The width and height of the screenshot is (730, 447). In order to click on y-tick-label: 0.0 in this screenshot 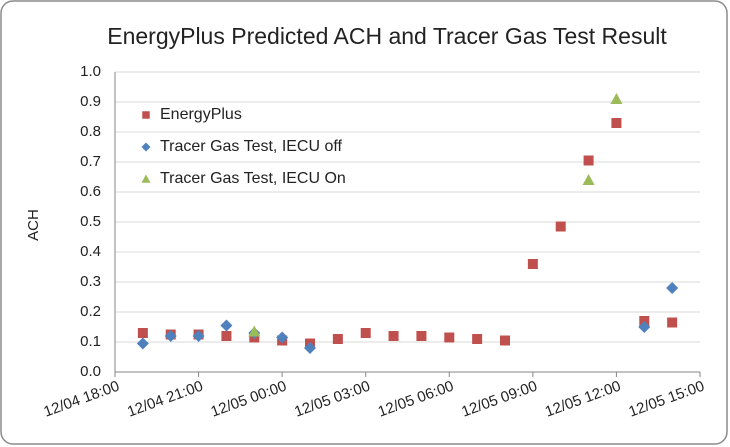, I will do `click(90, 371)`.